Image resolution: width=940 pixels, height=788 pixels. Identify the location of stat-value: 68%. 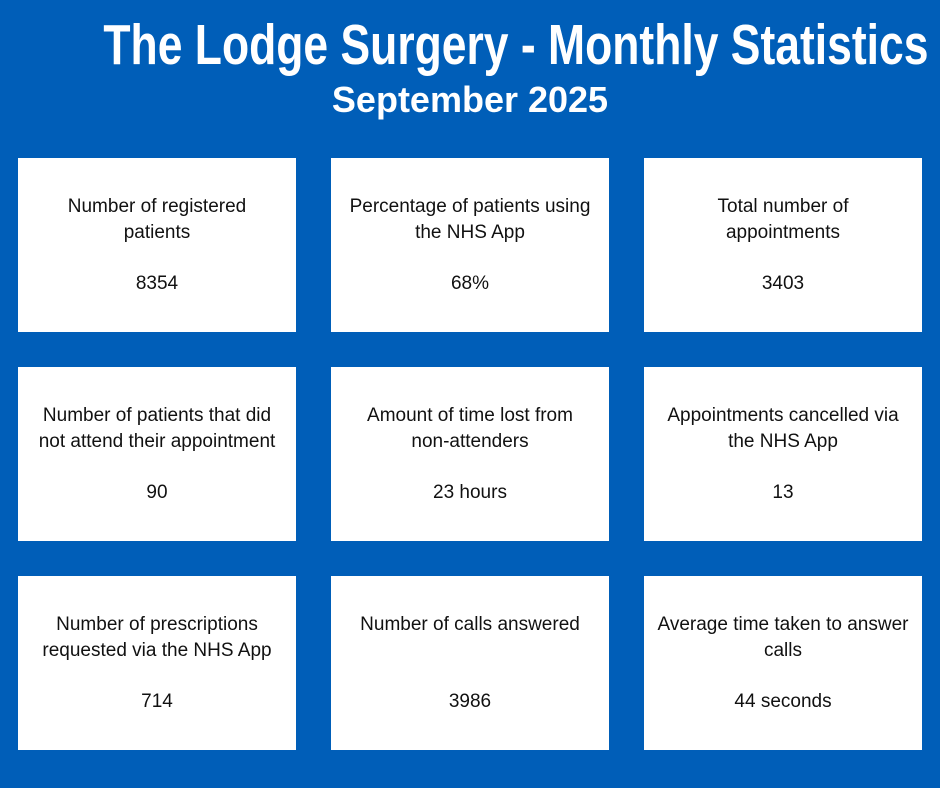
(470, 283).